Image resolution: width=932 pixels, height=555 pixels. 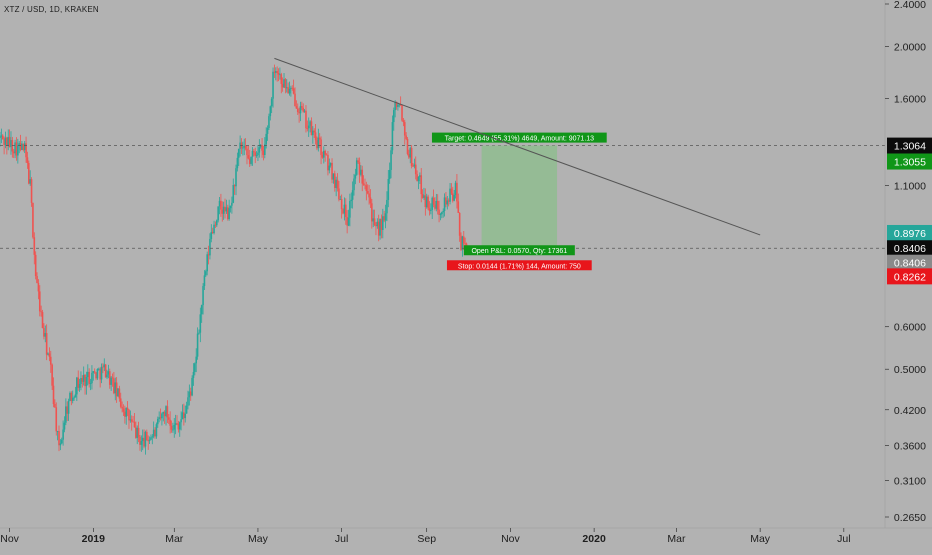 I want to click on profit-zone, so click(x=519, y=197).